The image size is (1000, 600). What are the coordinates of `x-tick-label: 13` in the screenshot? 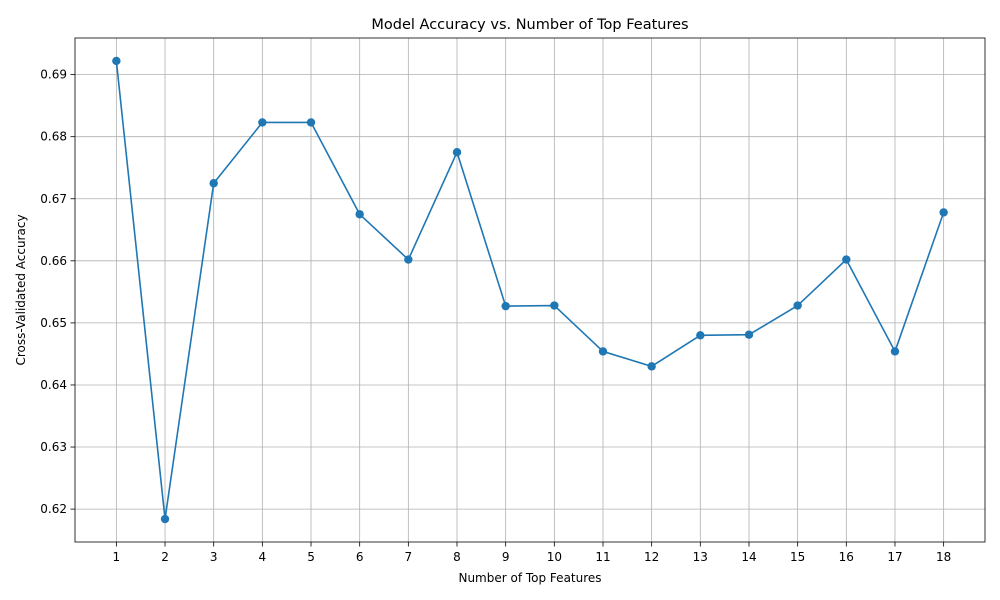 It's located at (700, 557).